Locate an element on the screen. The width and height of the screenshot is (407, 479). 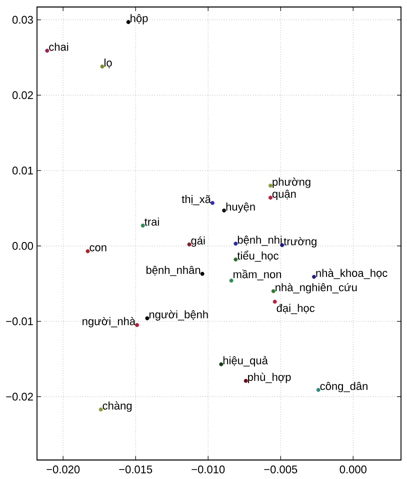
annotation: phường is located at coordinates (291, 183).